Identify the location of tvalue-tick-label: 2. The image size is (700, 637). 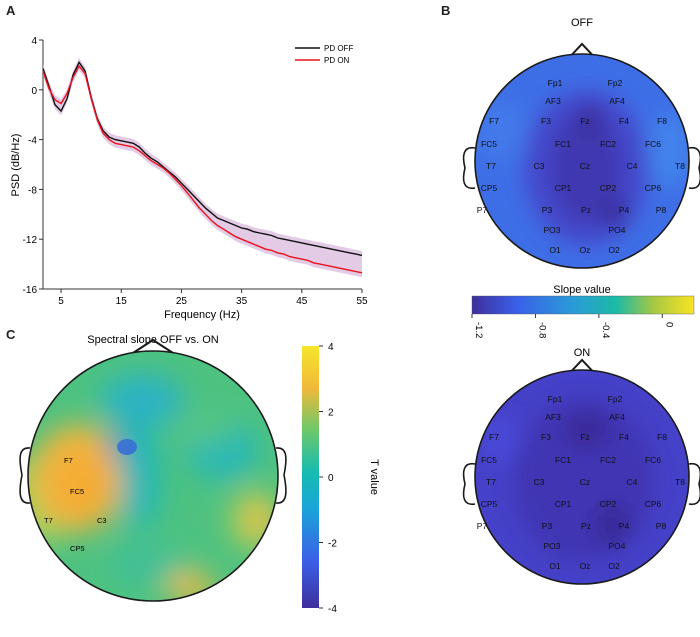
(331, 413).